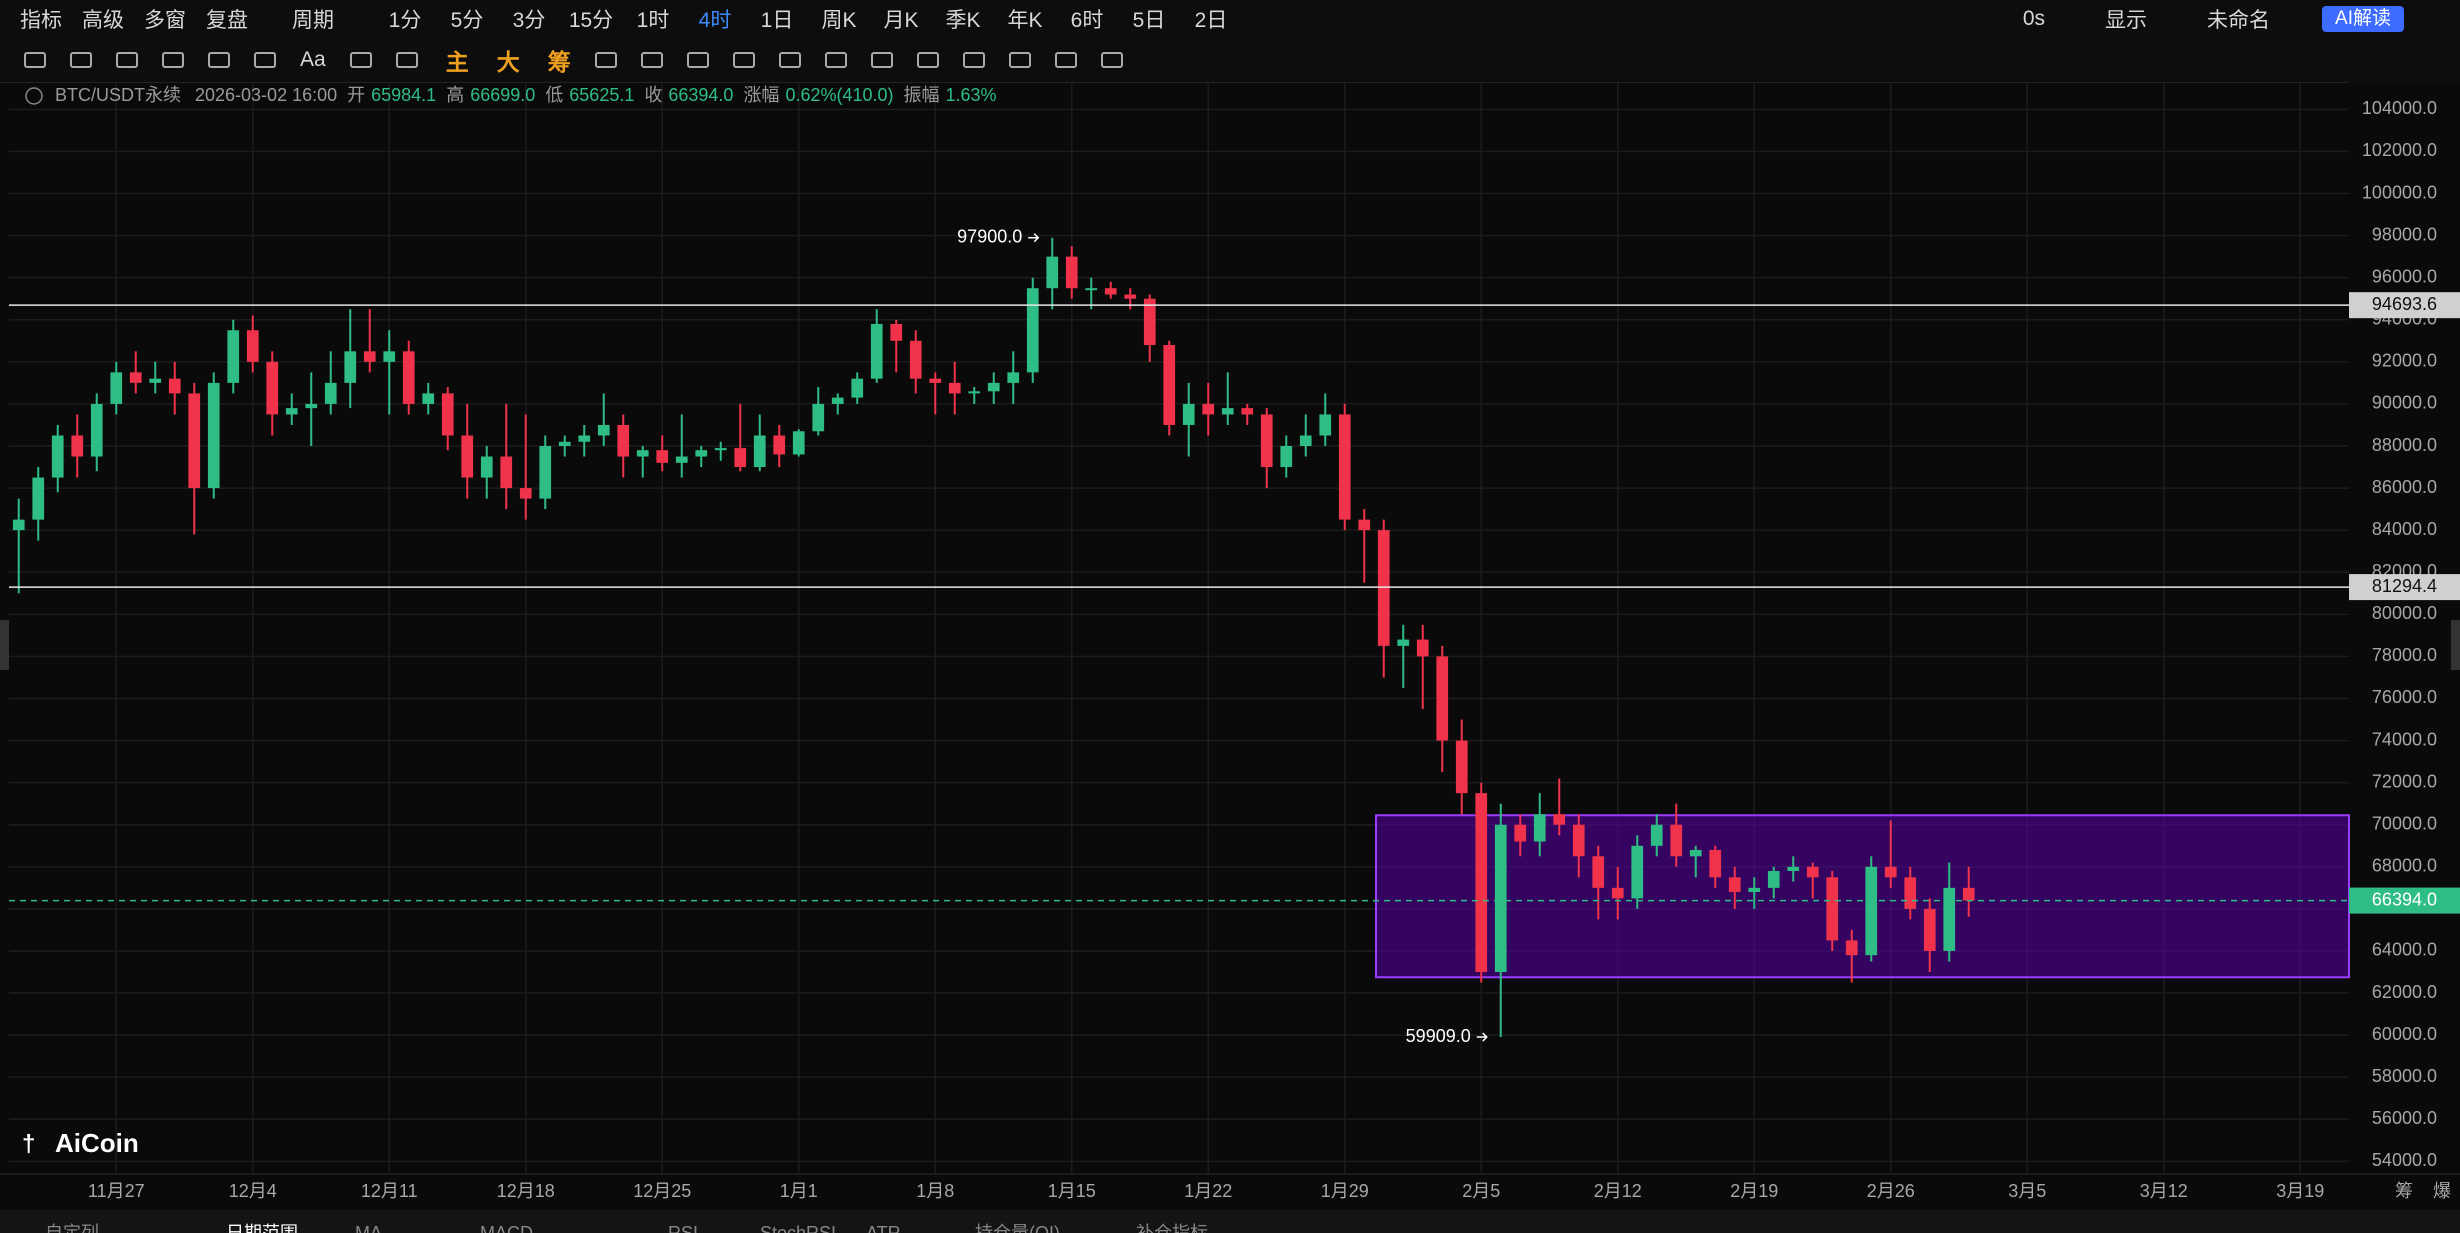  What do you see at coordinates (2404, 628) in the screenshot?
I see `price-axis-bg` at bounding box center [2404, 628].